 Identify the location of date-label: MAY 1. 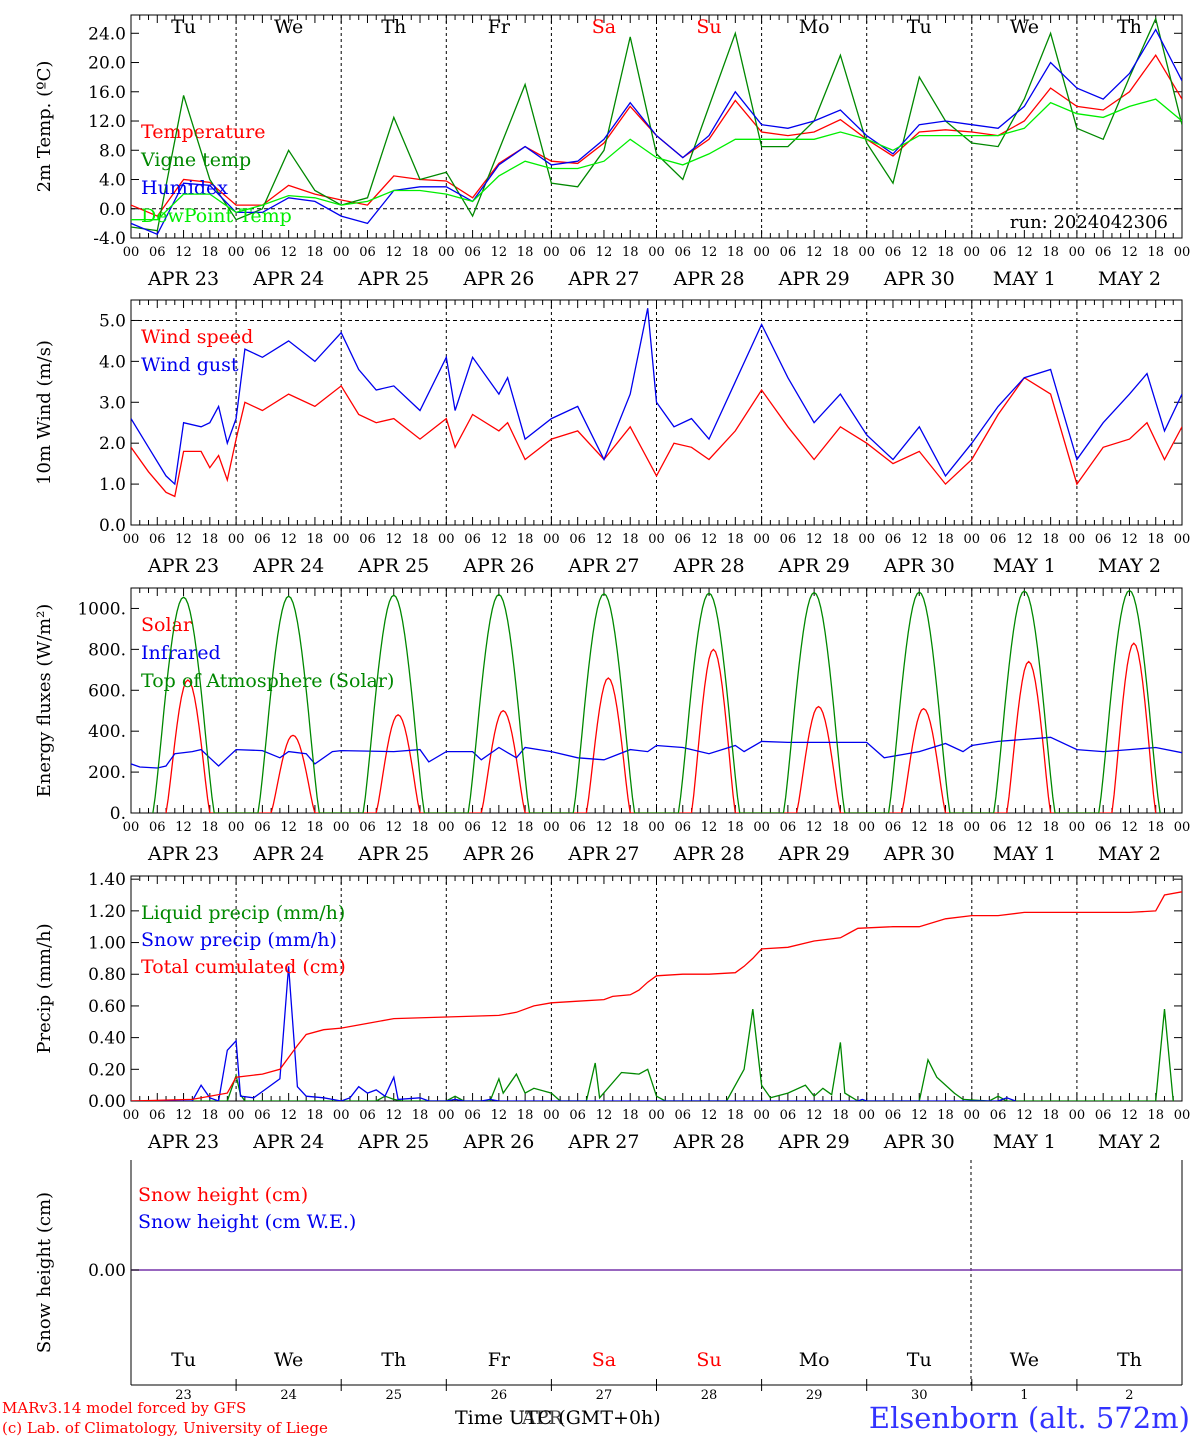
(1024, 279).